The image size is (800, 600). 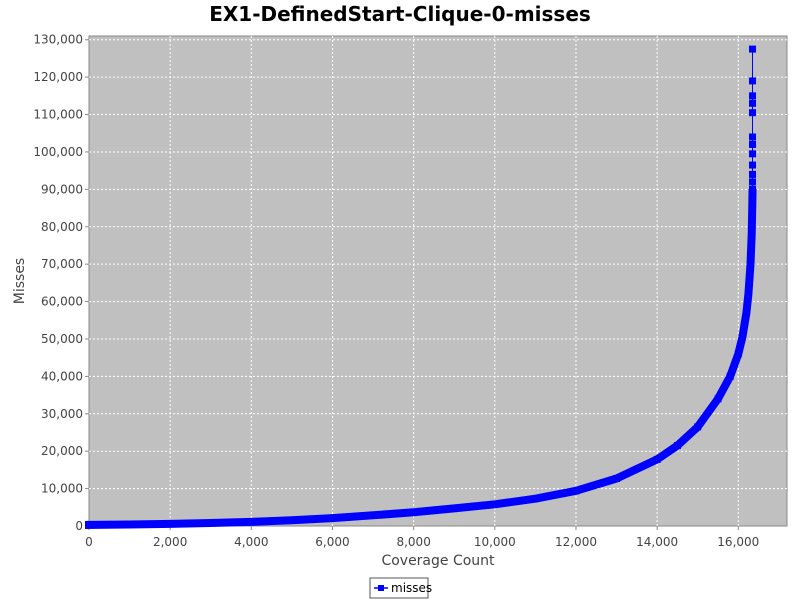 I want to click on y-tick-label: 70,000, so click(x=62, y=264).